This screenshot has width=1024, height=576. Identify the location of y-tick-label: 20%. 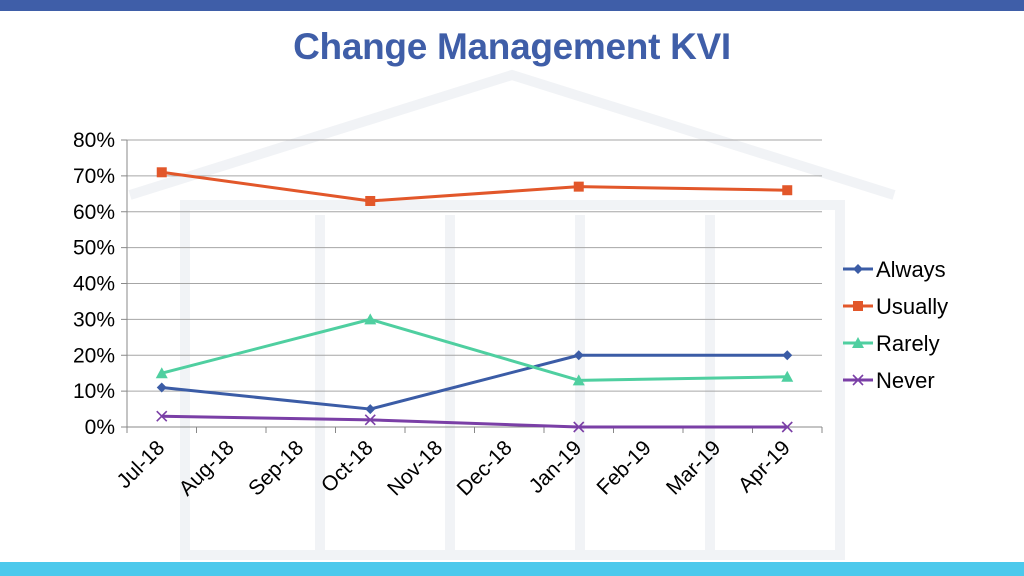
(94, 355).